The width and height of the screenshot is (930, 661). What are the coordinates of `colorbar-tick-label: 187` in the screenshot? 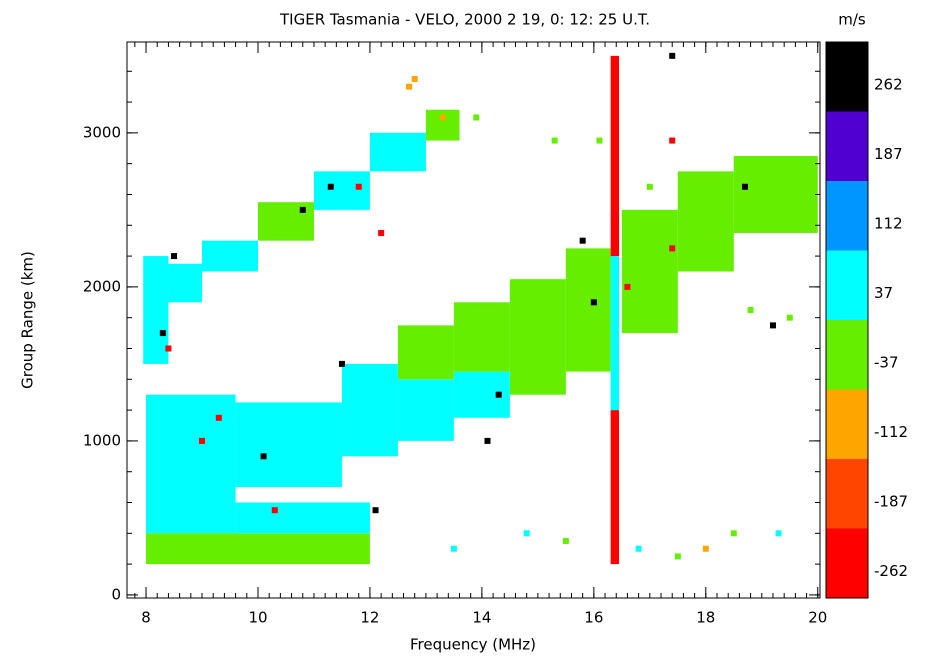 It's located at (888, 154).